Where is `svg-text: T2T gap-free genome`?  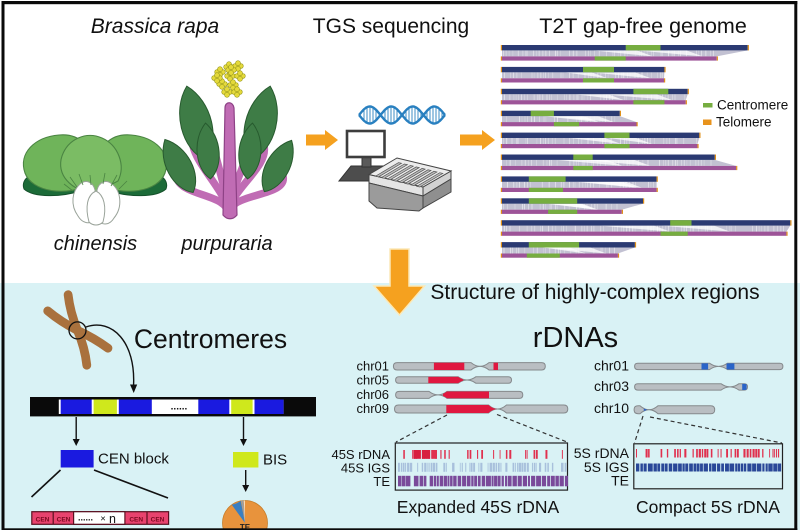 svg-text: T2T gap-free genome is located at coordinates (643, 26).